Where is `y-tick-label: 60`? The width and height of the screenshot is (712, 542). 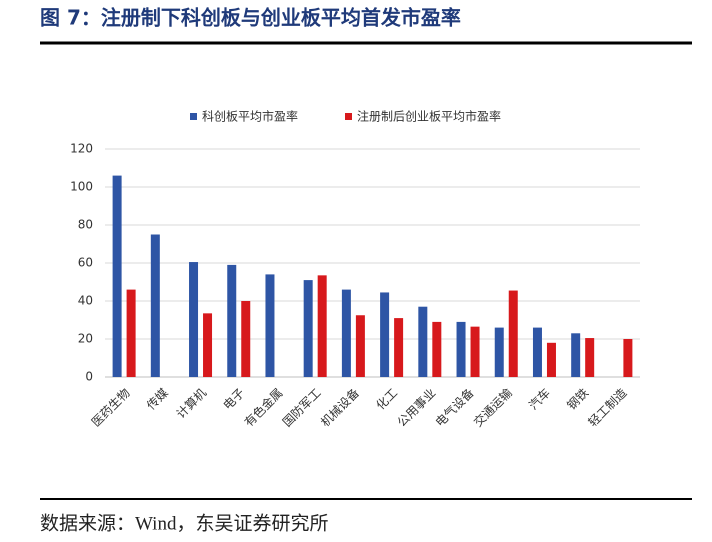 y-tick-label: 60 is located at coordinates (85, 263).